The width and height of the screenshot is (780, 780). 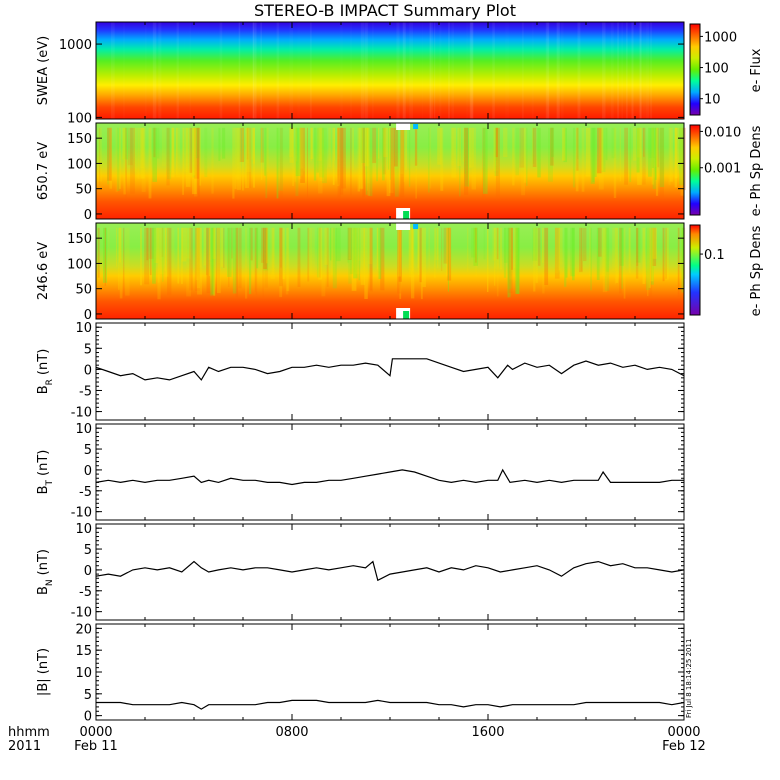 I want to click on pad-spectrogram, so click(x=390, y=171).